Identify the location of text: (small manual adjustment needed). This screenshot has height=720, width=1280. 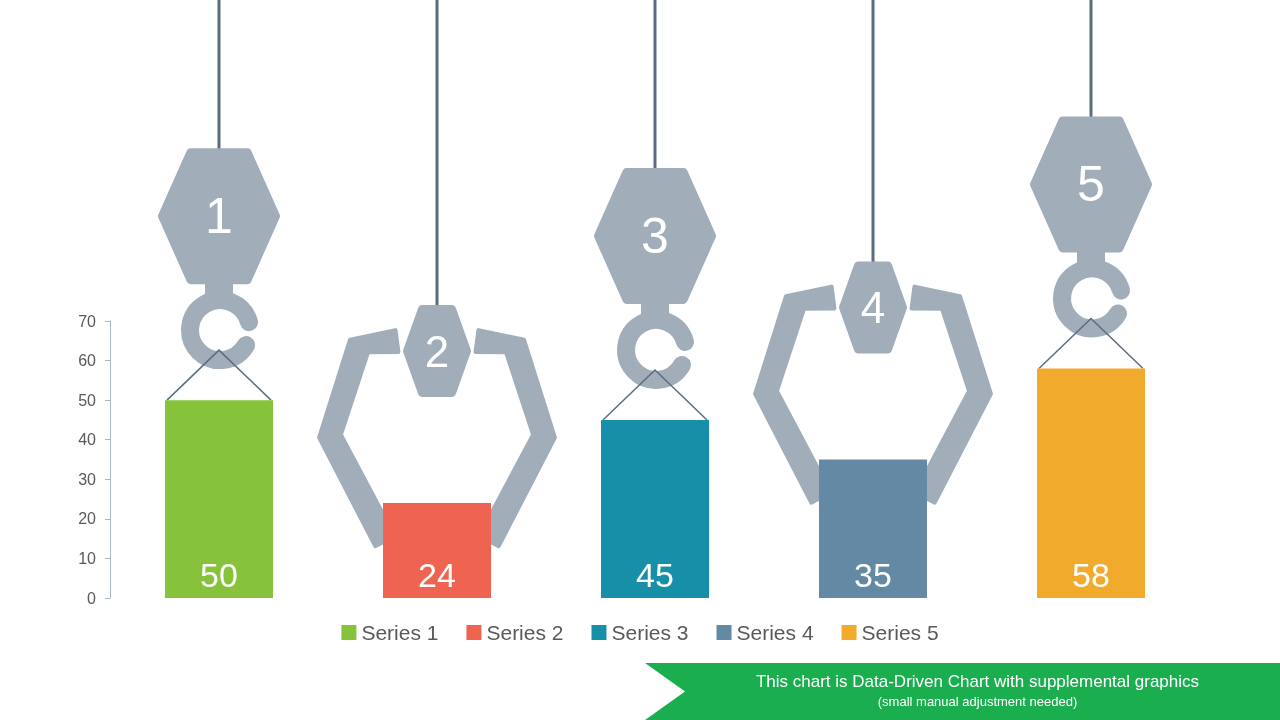
(977, 701).